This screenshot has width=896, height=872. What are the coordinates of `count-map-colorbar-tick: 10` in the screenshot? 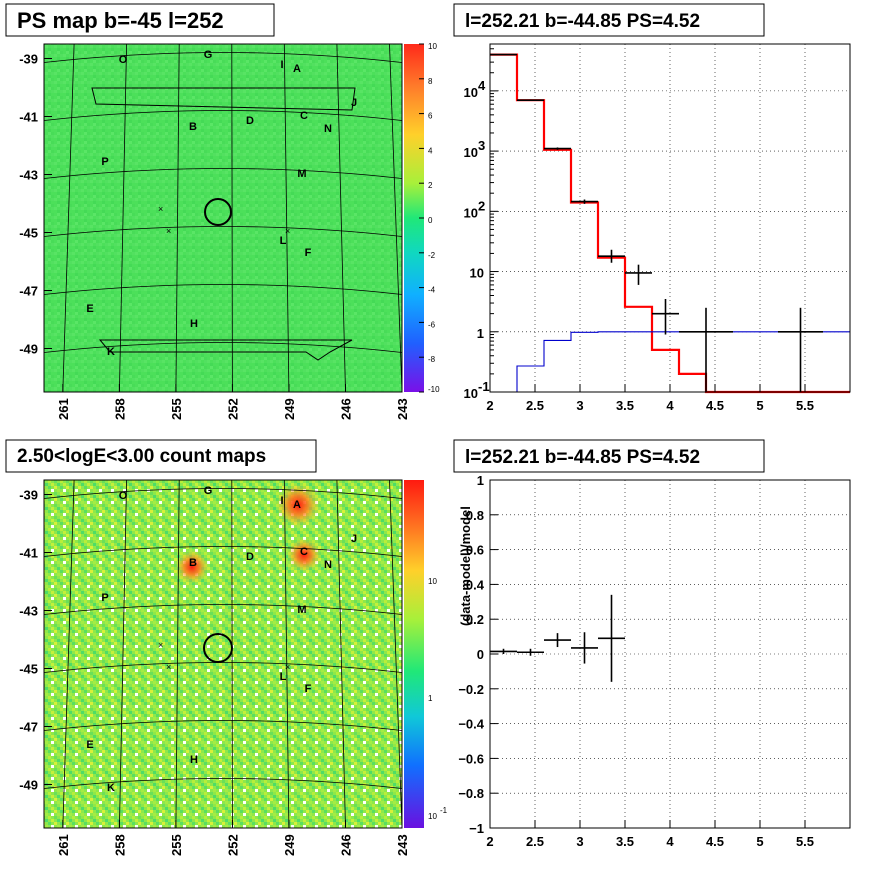 It's located at (432, 816).